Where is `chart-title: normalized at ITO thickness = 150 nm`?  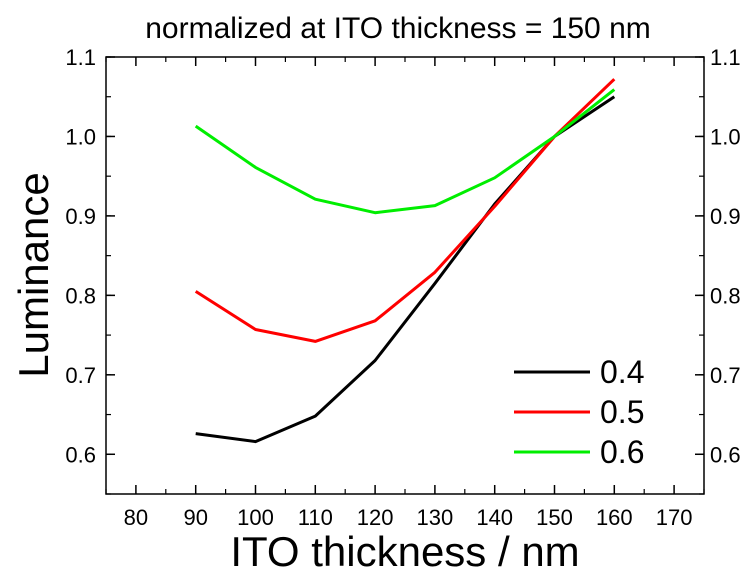 chart-title: normalized at ITO thickness = 150 nm is located at coordinates (398, 28).